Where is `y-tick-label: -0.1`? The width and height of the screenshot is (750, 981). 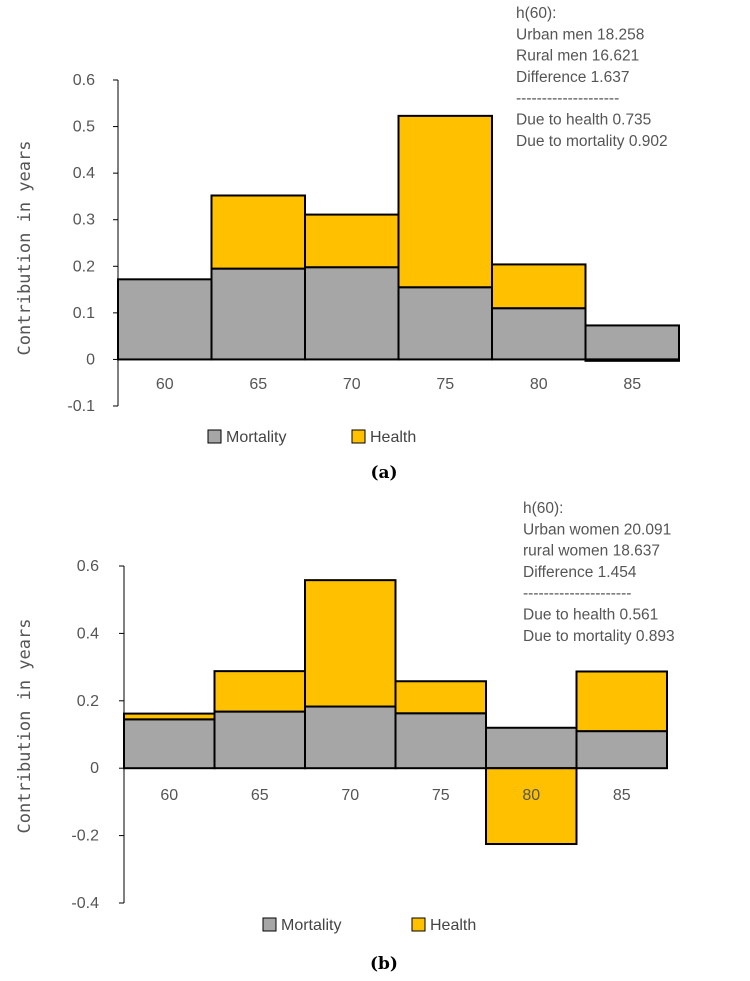 y-tick-label: -0.1 is located at coordinates (81, 406).